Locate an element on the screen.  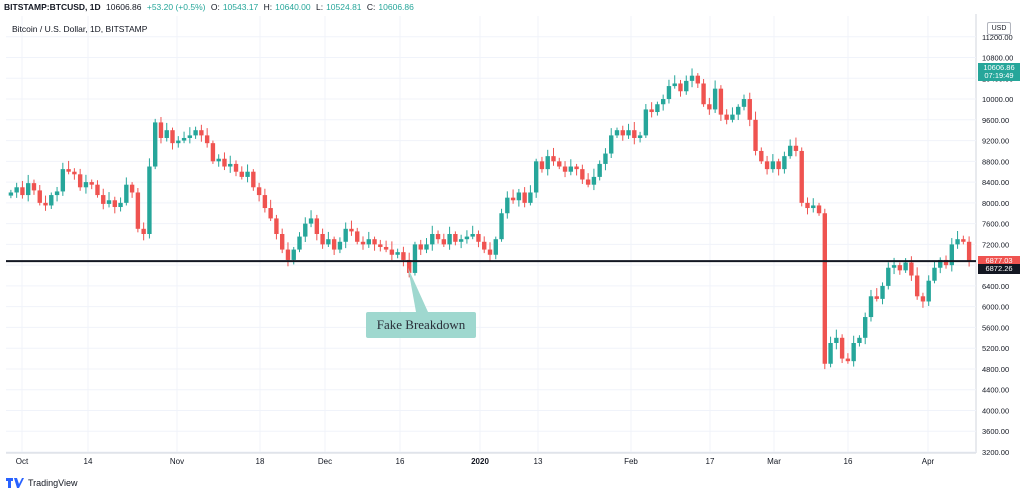
y-tick-label: 11200.00 is located at coordinates (997, 37).